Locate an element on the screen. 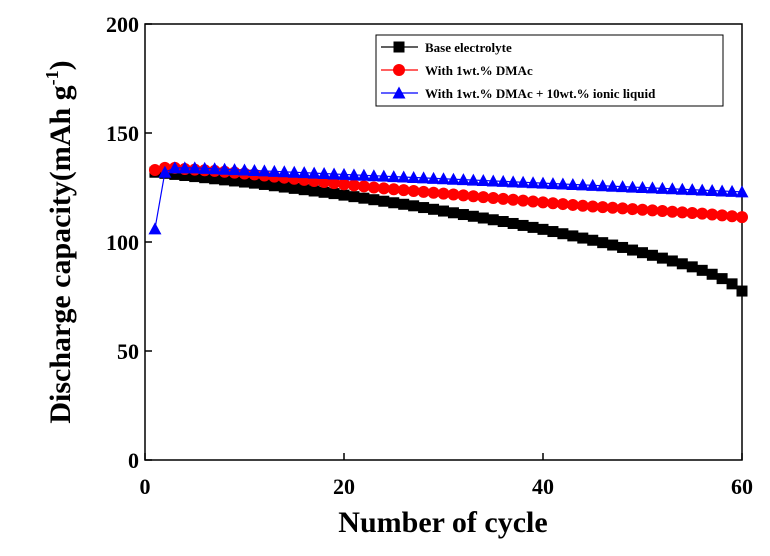 Image resolution: width=770 pixels, height=556 pixels. legend-box is located at coordinates (549, 70).